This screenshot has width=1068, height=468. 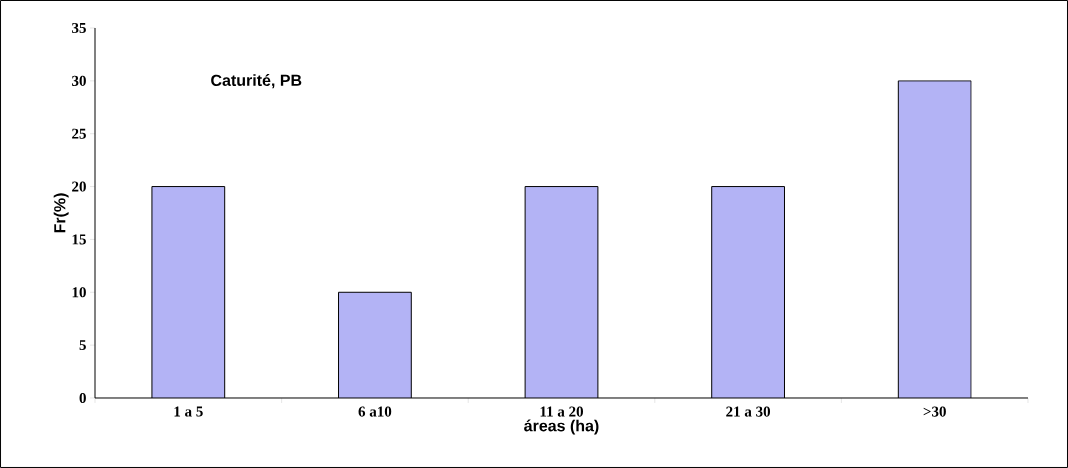 What do you see at coordinates (79, 28) in the screenshot?
I see `y-tick-label: 35` at bounding box center [79, 28].